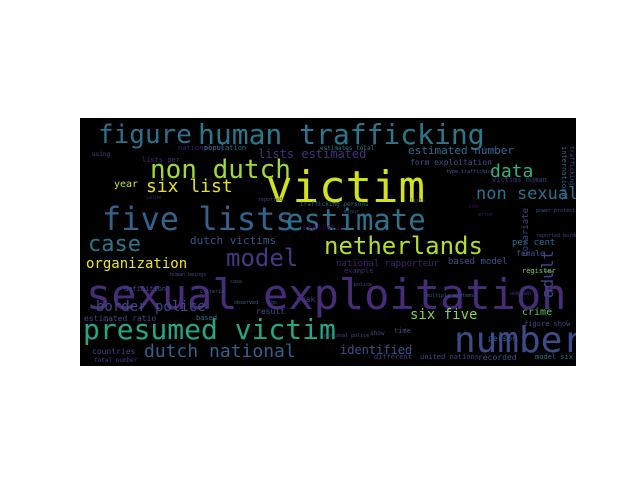  Describe the element at coordinates (473, 206) in the screenshot. I see `word: see` at that location.